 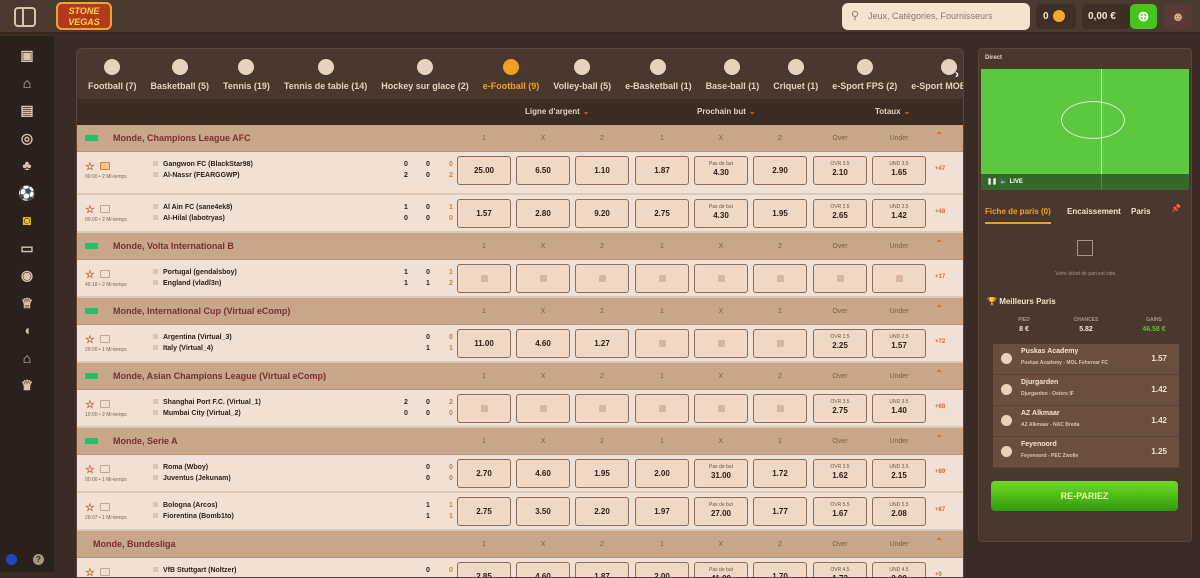 What do you see at coordinates (864, 74) in the screenshot?
I see `sport-tab: e-Sport FPS (2)` at bounding box center [864, 74].